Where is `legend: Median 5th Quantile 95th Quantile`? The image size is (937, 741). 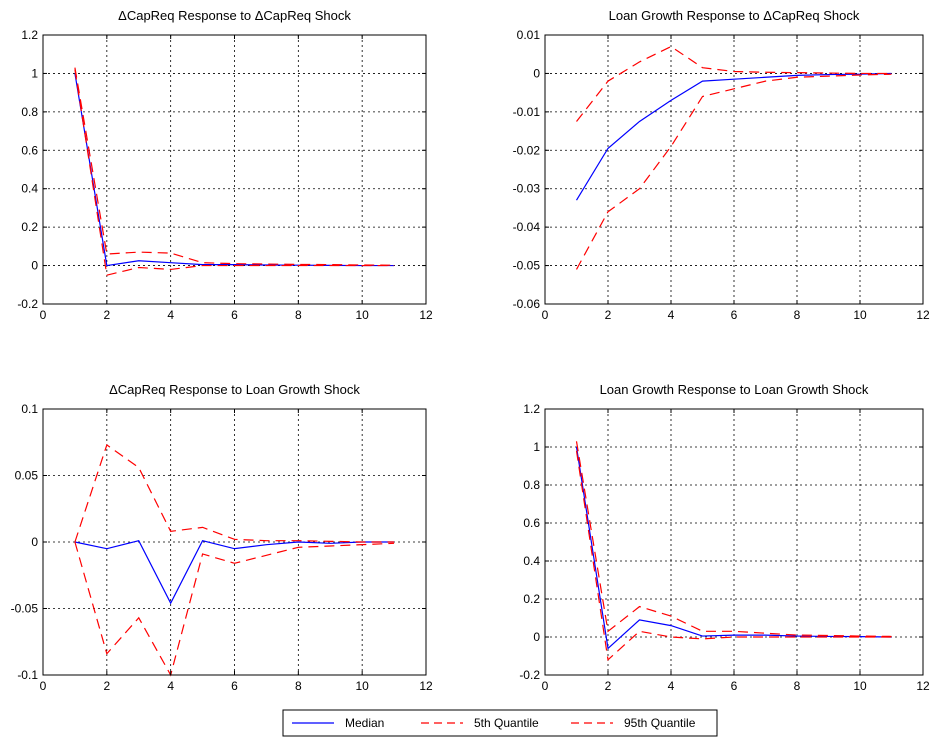 legend: Median 5th Quantile 95th Quantile is located at coordinates (500, 723).